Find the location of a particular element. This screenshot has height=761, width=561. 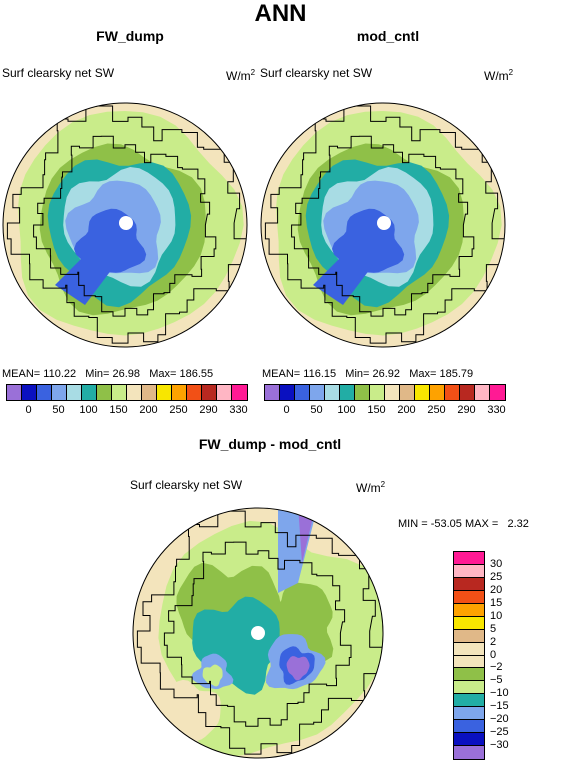

colorbar-tick-label: −5 is located at coordinates (496, 680).